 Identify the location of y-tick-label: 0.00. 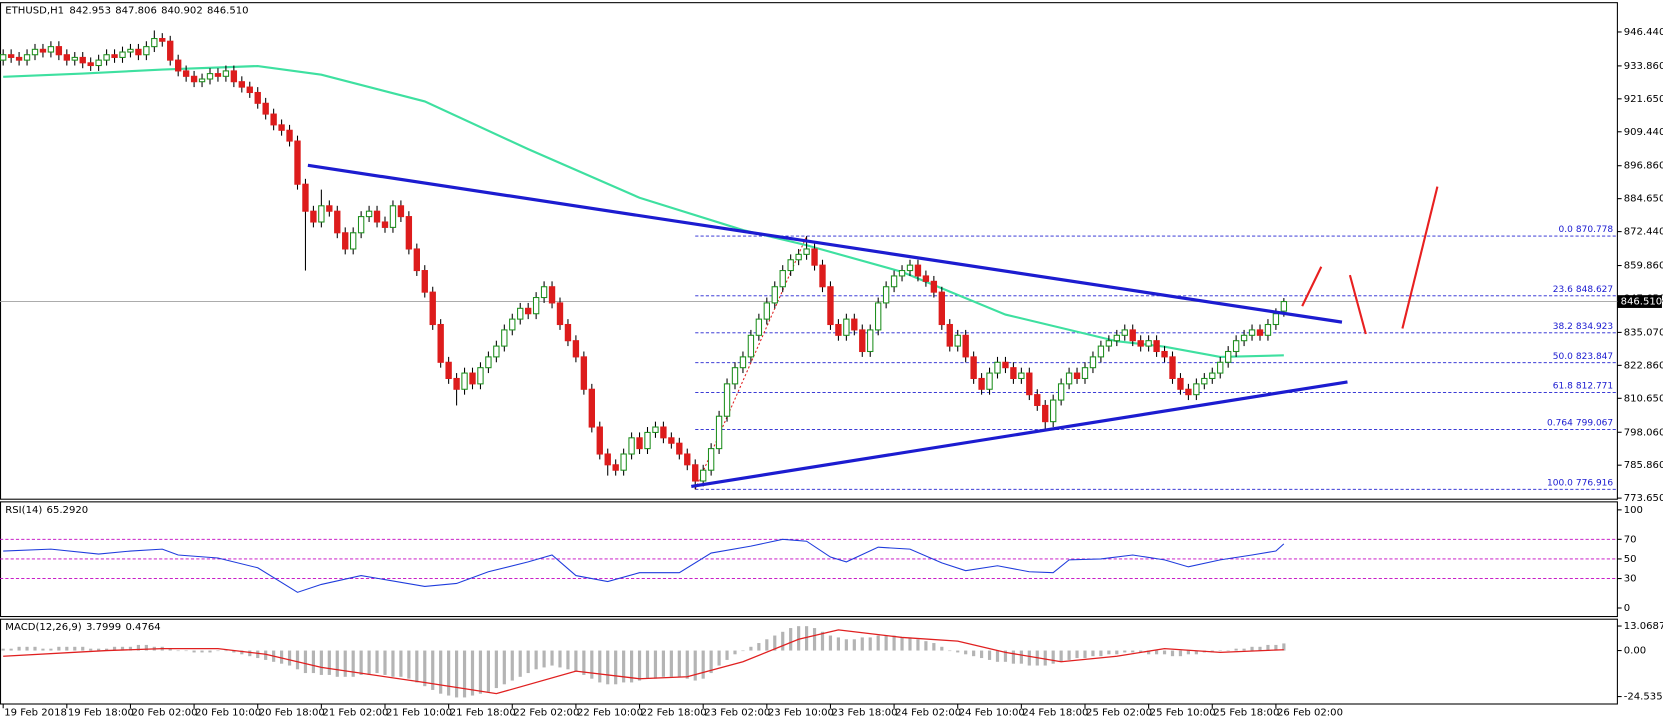
(1635, 651).